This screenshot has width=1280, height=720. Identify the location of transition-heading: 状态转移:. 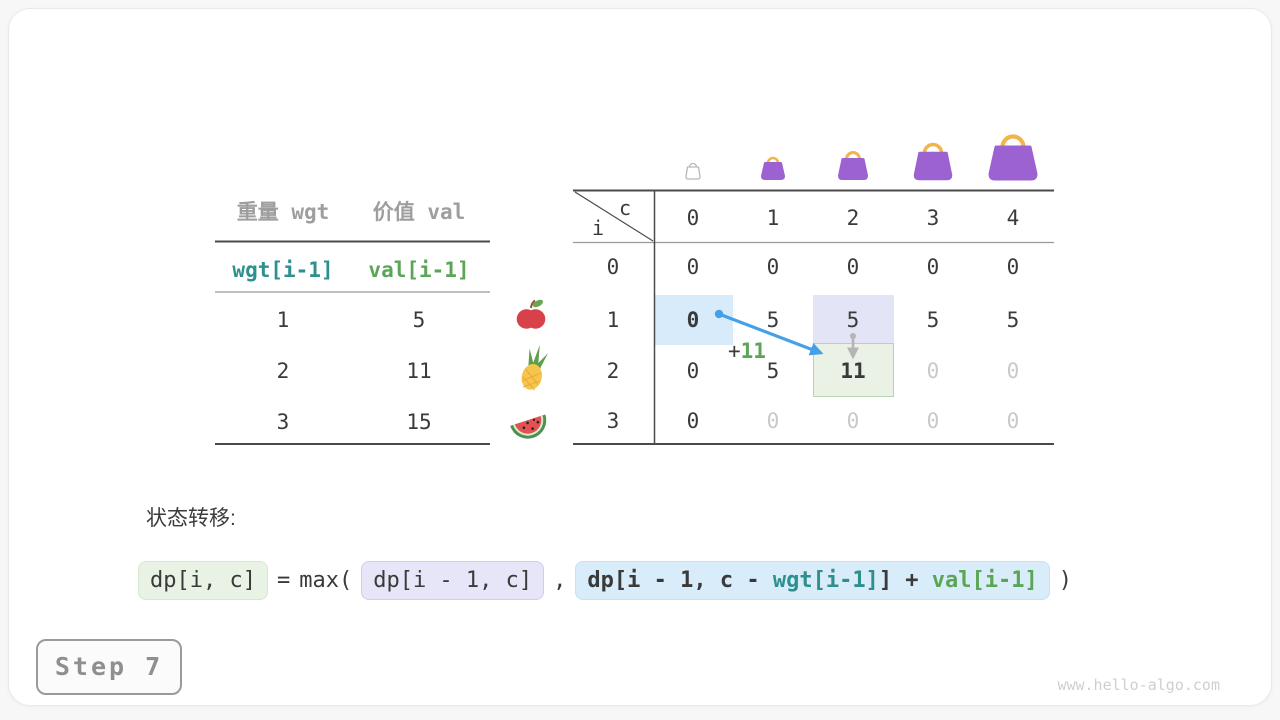
(191, 518).